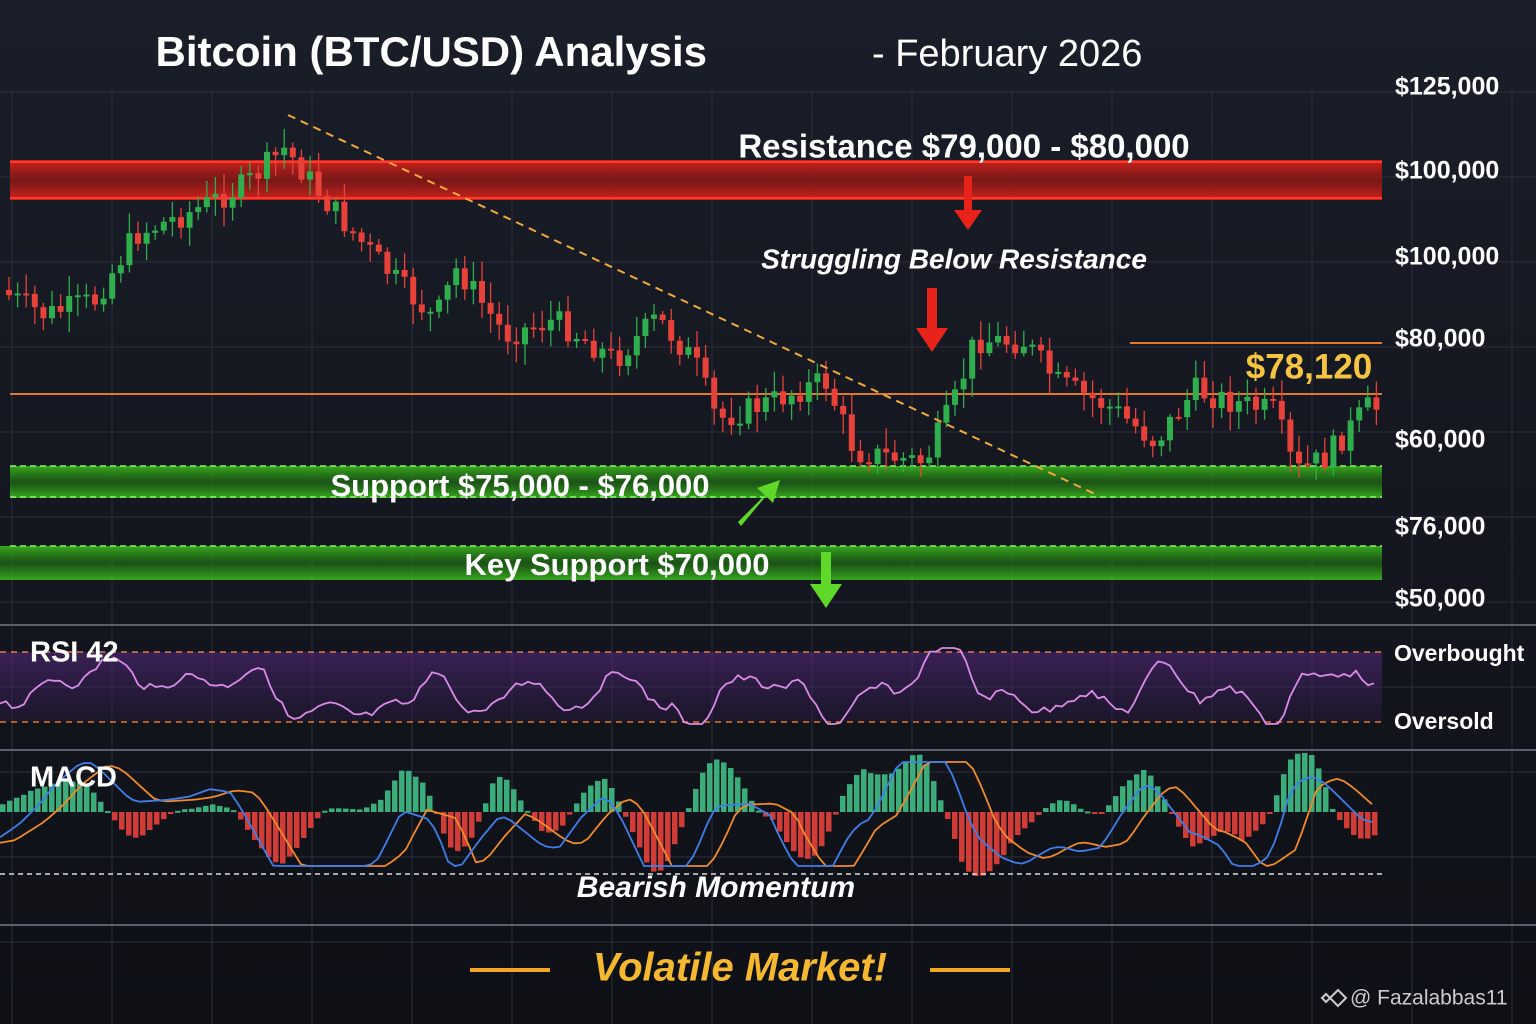 This screenshot has width=1536, height=1024. Describe the element at coordinates (687, 686) in the screenshot. I see `rsi-line` at that location.